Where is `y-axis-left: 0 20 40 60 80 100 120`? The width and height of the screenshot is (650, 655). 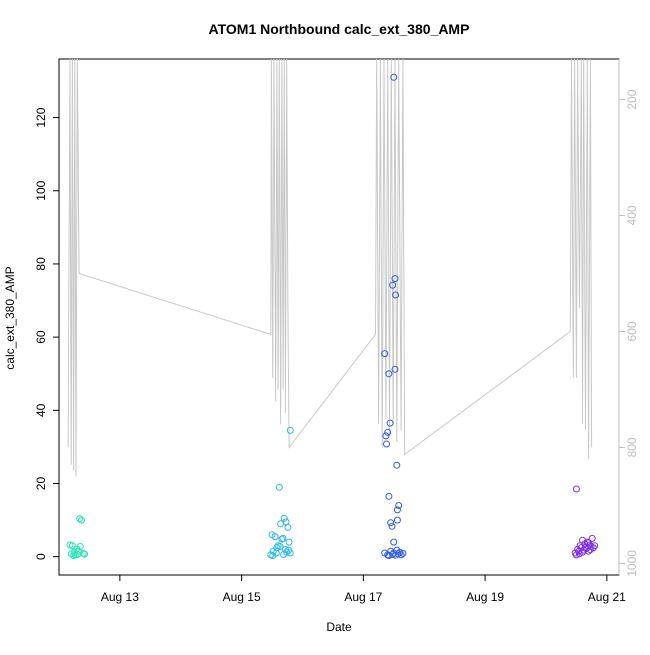
y-axis-left: 0 20 40 60 80 100 120 is located at coordinates (46, 333).